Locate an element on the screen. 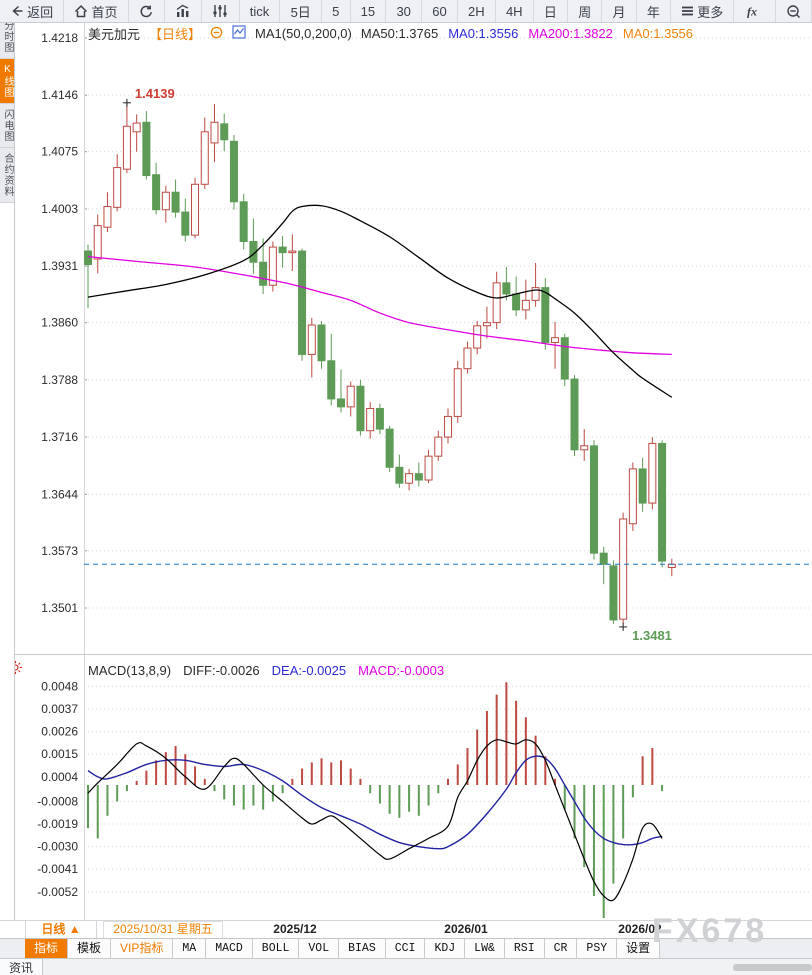 This screenshot has width=812, height=975. bottom-bar: 资讯 is located at coordinates (406, 966).